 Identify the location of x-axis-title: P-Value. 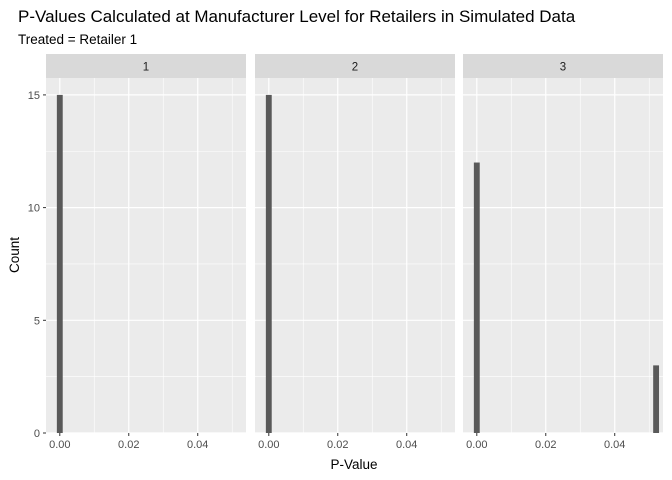
(353, 464).